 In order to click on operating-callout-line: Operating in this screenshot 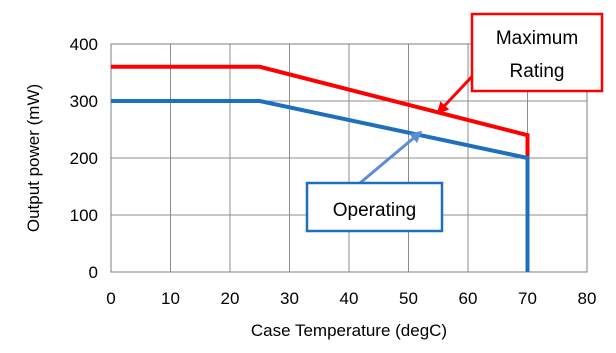, I will do `click(374, 210)`.